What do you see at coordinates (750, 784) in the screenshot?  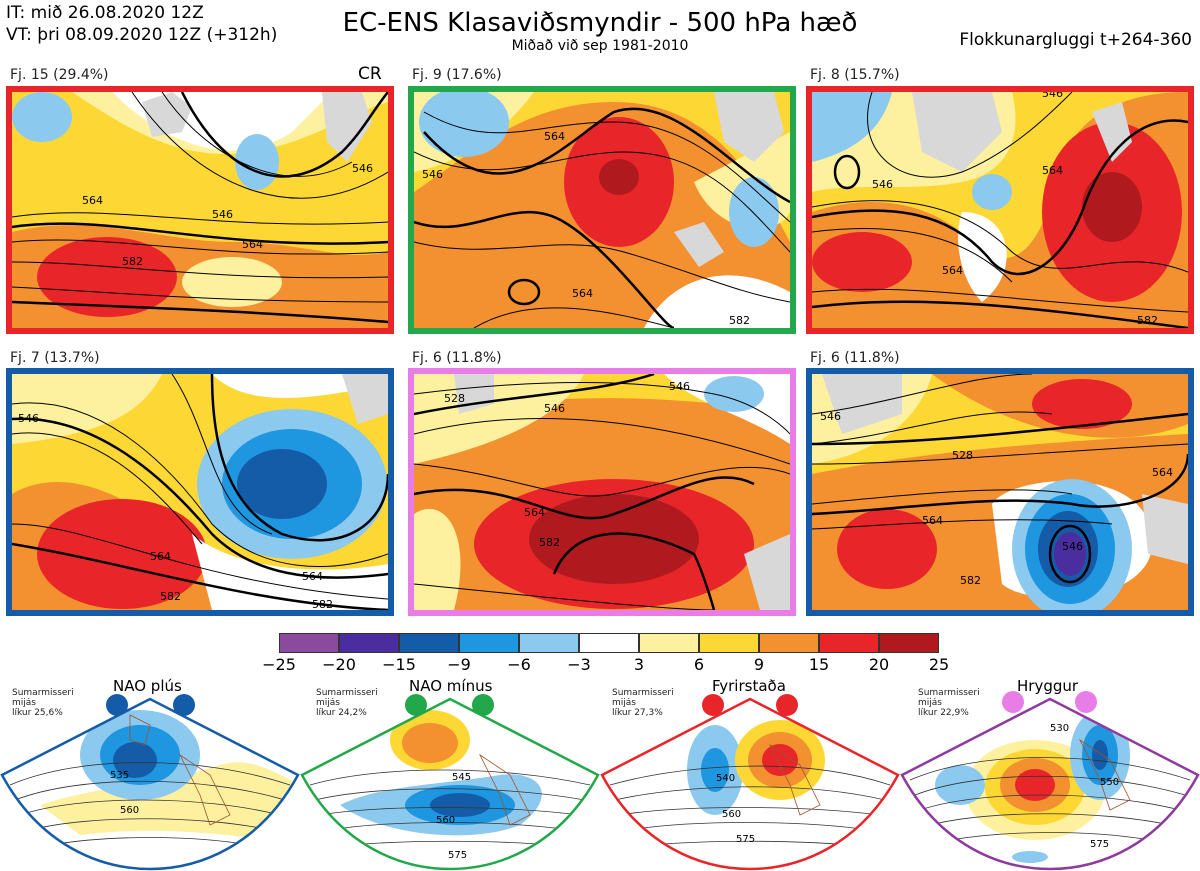 I see `regime-map: 540 560 575` at bounding box center [750, 784].